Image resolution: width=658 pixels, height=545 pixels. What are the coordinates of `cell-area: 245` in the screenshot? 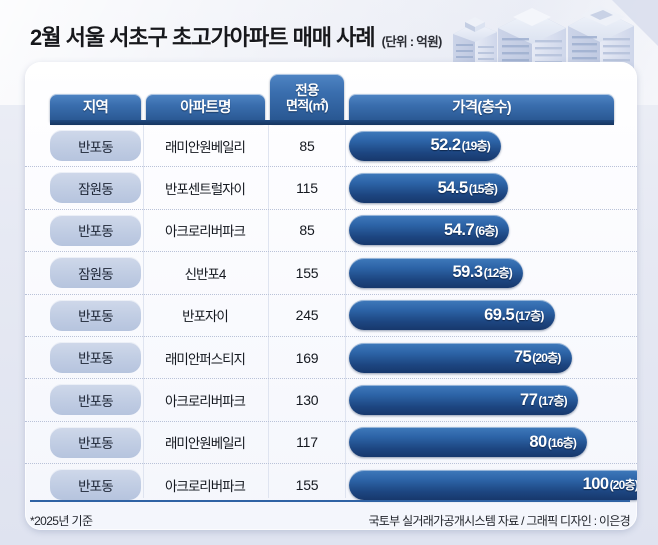 It's located at (307, 315).